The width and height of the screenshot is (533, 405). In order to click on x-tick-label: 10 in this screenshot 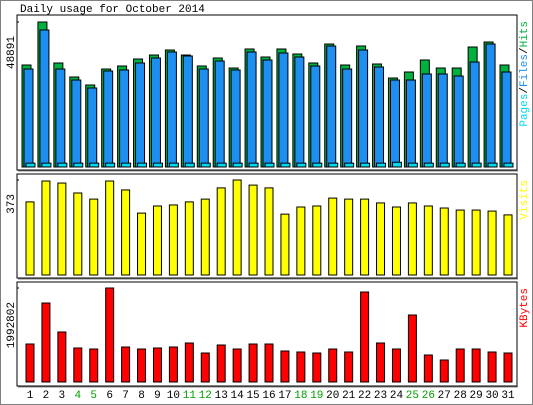, I will do `click(173, 396)`.